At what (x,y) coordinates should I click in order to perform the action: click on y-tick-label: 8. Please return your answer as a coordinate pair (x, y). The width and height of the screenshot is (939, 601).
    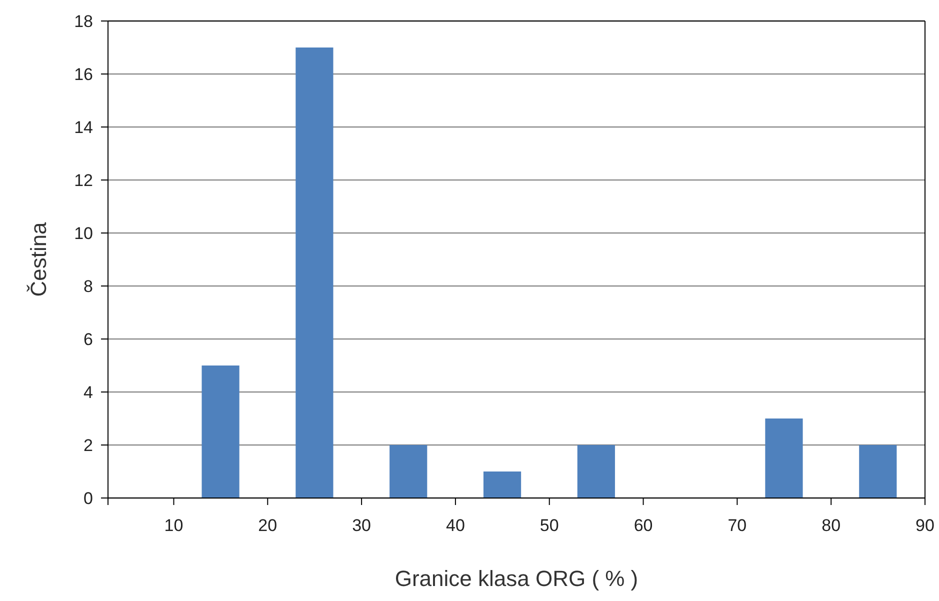
    Looking at the image, I should click on (88, 286).